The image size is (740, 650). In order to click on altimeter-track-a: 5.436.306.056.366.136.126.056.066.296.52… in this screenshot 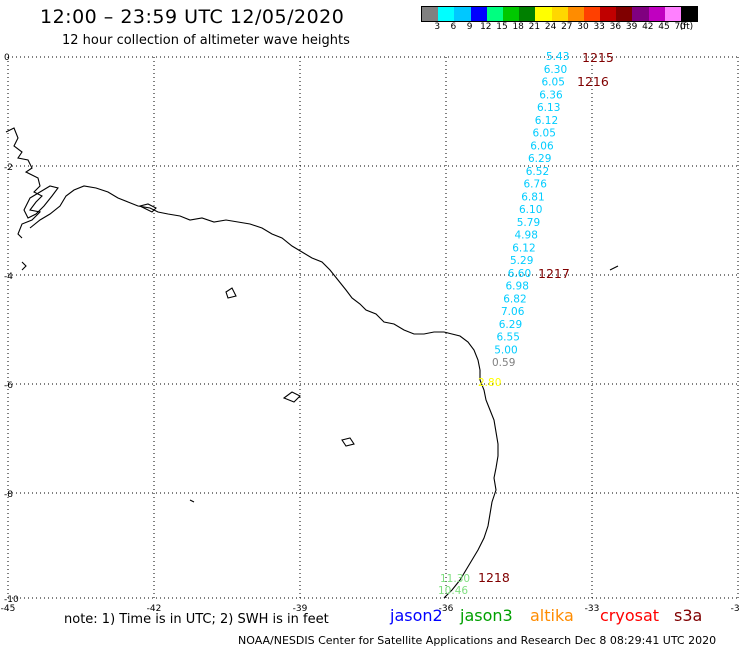, I will do `click(523, 220)`.